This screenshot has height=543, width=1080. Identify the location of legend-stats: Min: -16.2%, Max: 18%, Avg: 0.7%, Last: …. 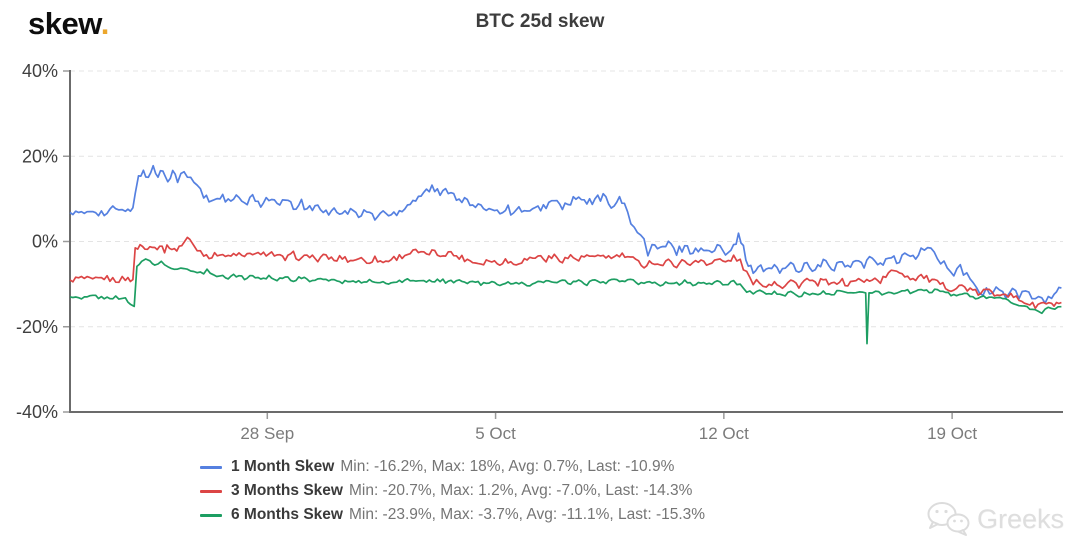
(507, 466).